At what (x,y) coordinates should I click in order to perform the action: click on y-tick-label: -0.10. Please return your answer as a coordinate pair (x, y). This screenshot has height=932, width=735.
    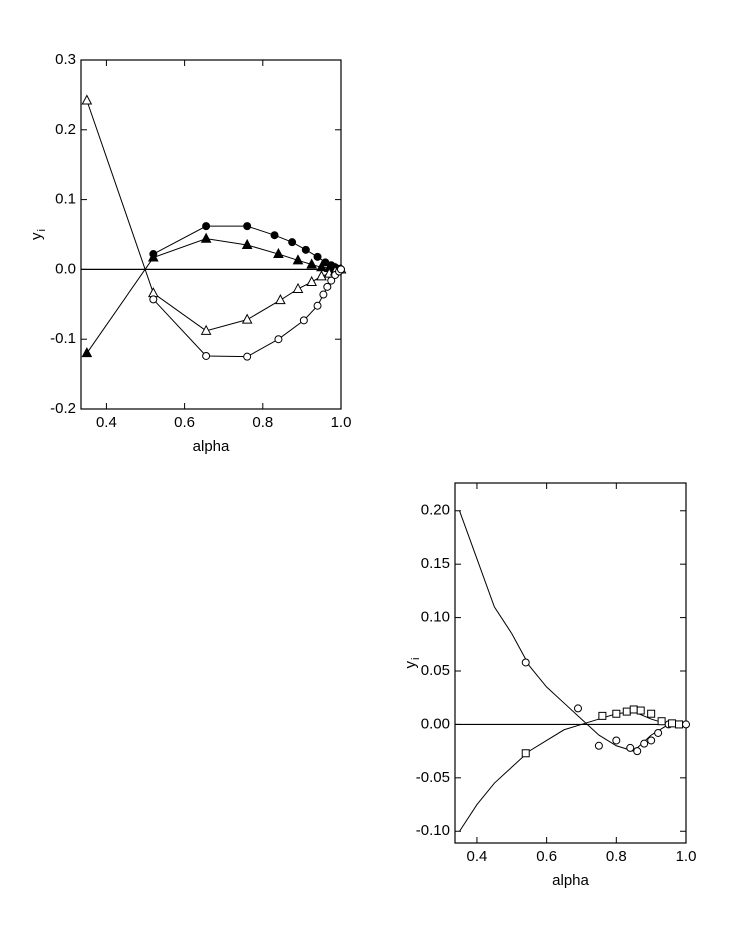
    Looking at the image, I should click on (433, 830).